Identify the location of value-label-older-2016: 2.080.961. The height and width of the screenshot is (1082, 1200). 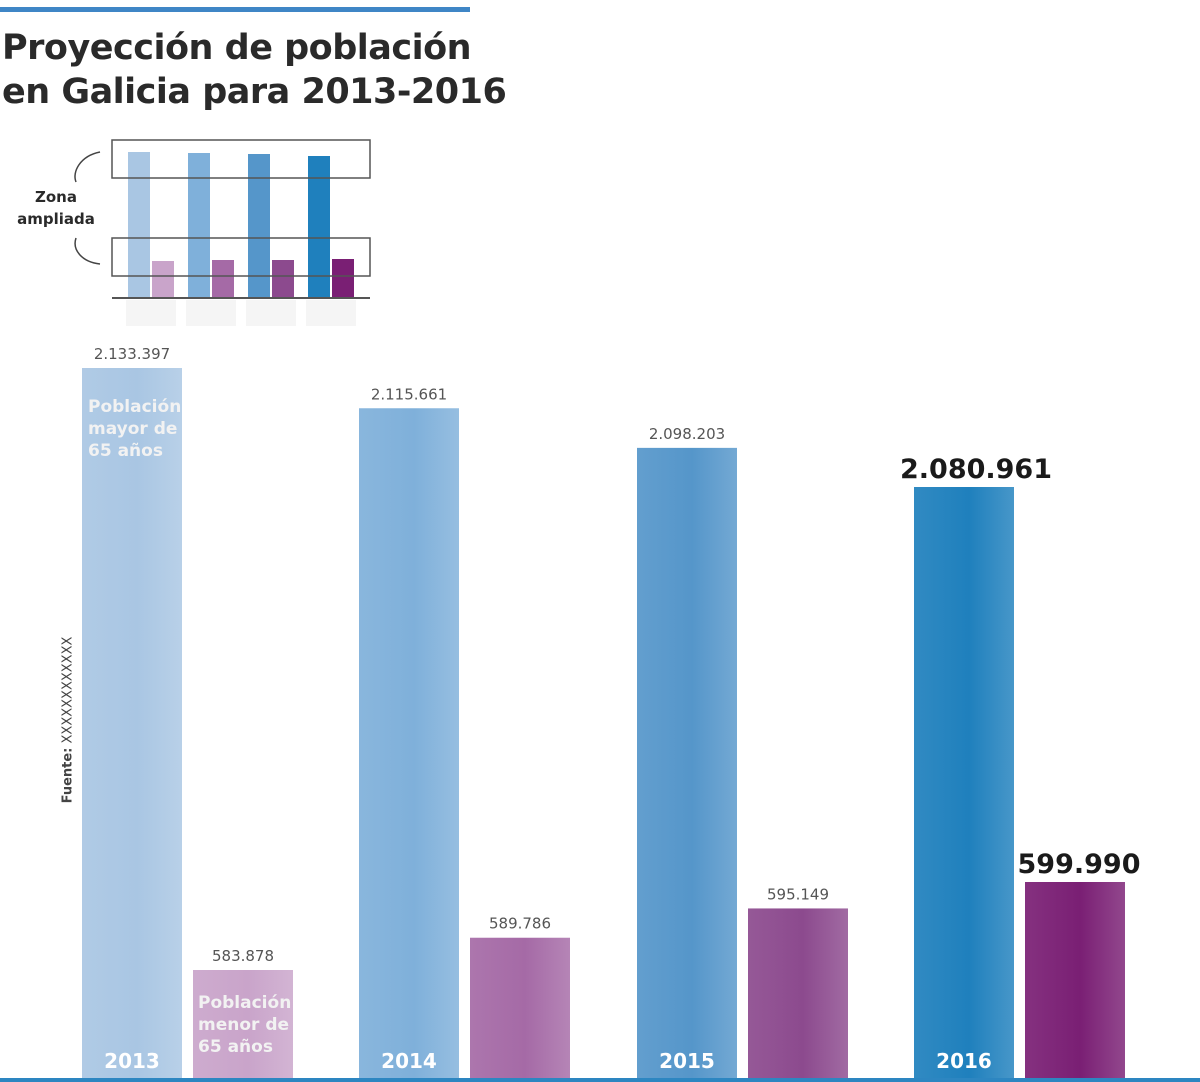
(976, 469).